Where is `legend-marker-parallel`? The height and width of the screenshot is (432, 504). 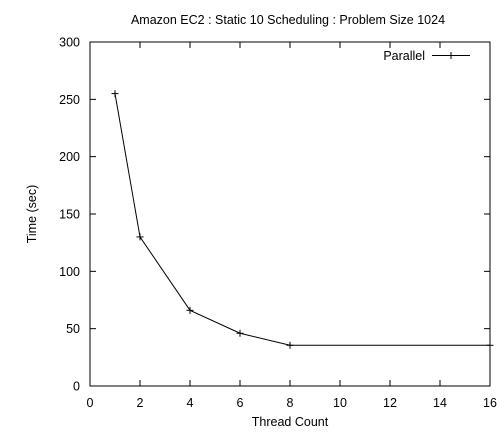
legend-marker-parallel is located at coordinates (451, 55).